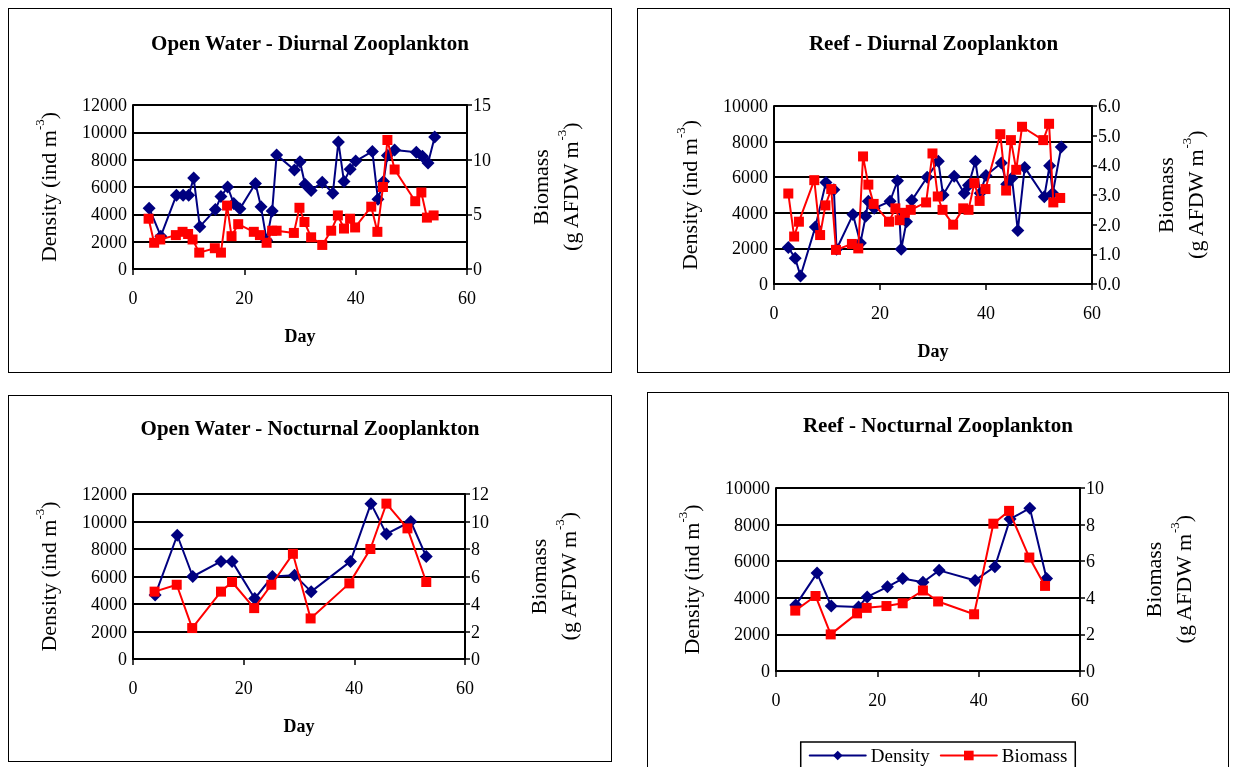 Image resolution: width=1234 pixels, height=767 pixels. What do you see at coordinates (1109, 254) in the screenshot?
I see `y2-tick-label: 1.0` at bounding box center [1109, 254].